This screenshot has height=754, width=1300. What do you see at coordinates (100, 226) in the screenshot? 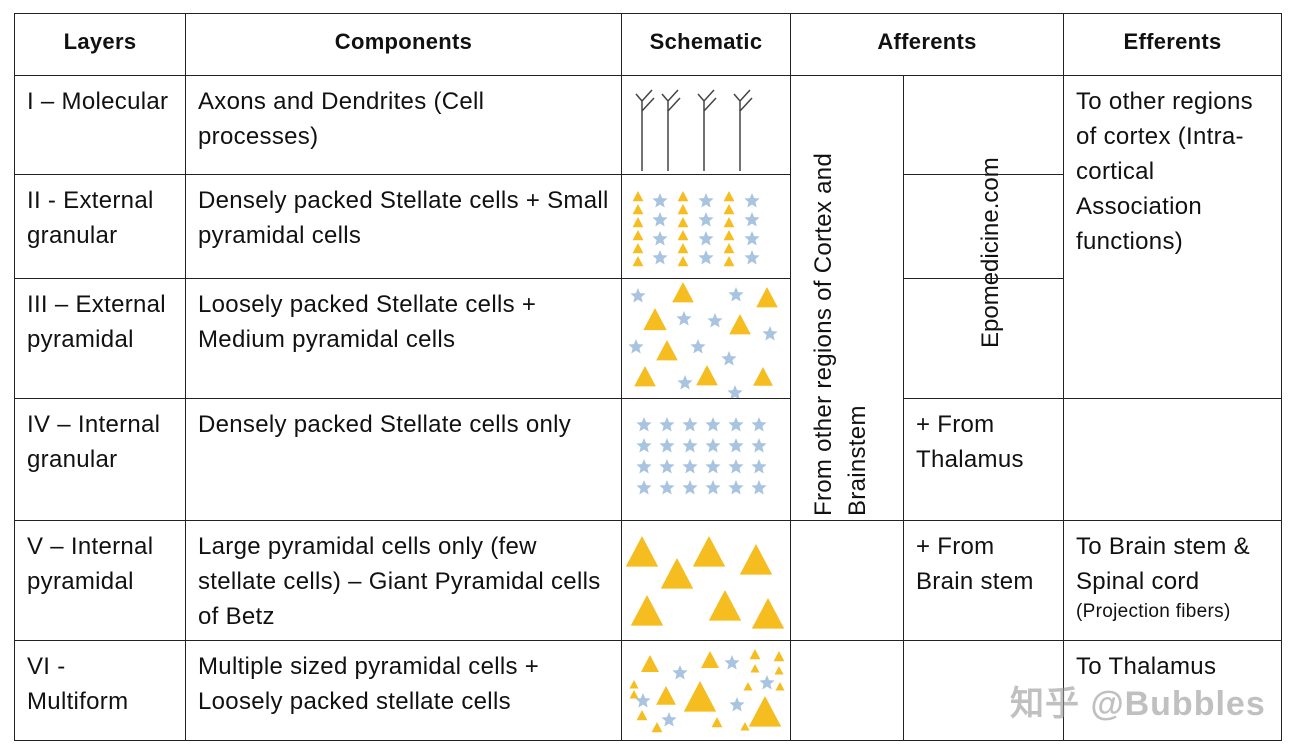
I see `layer-name: II - External granular` at bounding box center [100, 226].